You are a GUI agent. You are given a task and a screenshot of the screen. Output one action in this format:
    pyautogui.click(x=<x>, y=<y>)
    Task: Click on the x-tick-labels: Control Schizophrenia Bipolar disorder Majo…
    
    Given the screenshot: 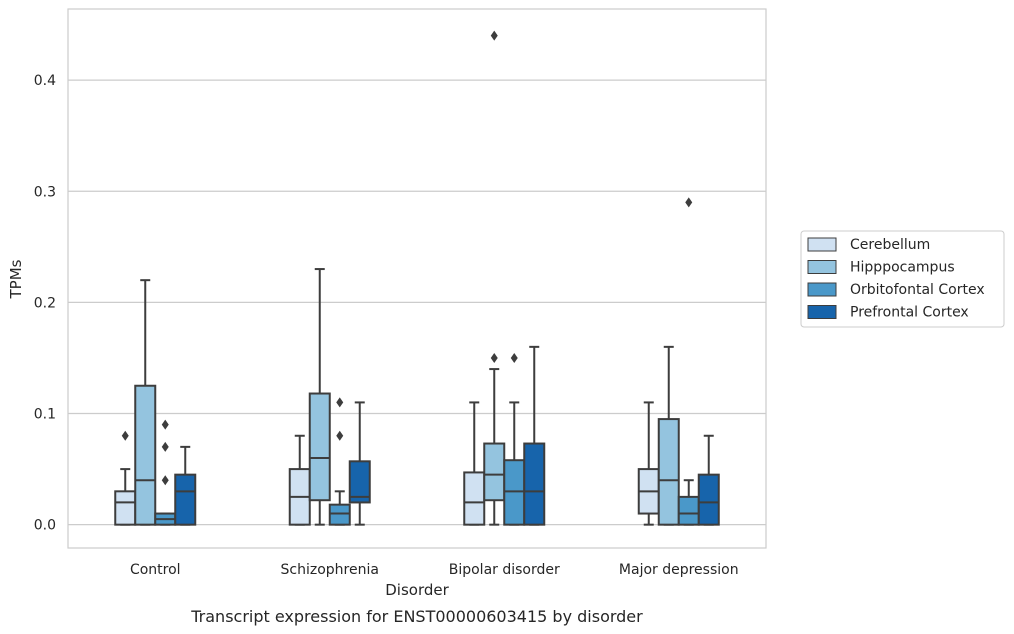 What is the action you would take?
    pyautogui.click(x=434, y=570)
    